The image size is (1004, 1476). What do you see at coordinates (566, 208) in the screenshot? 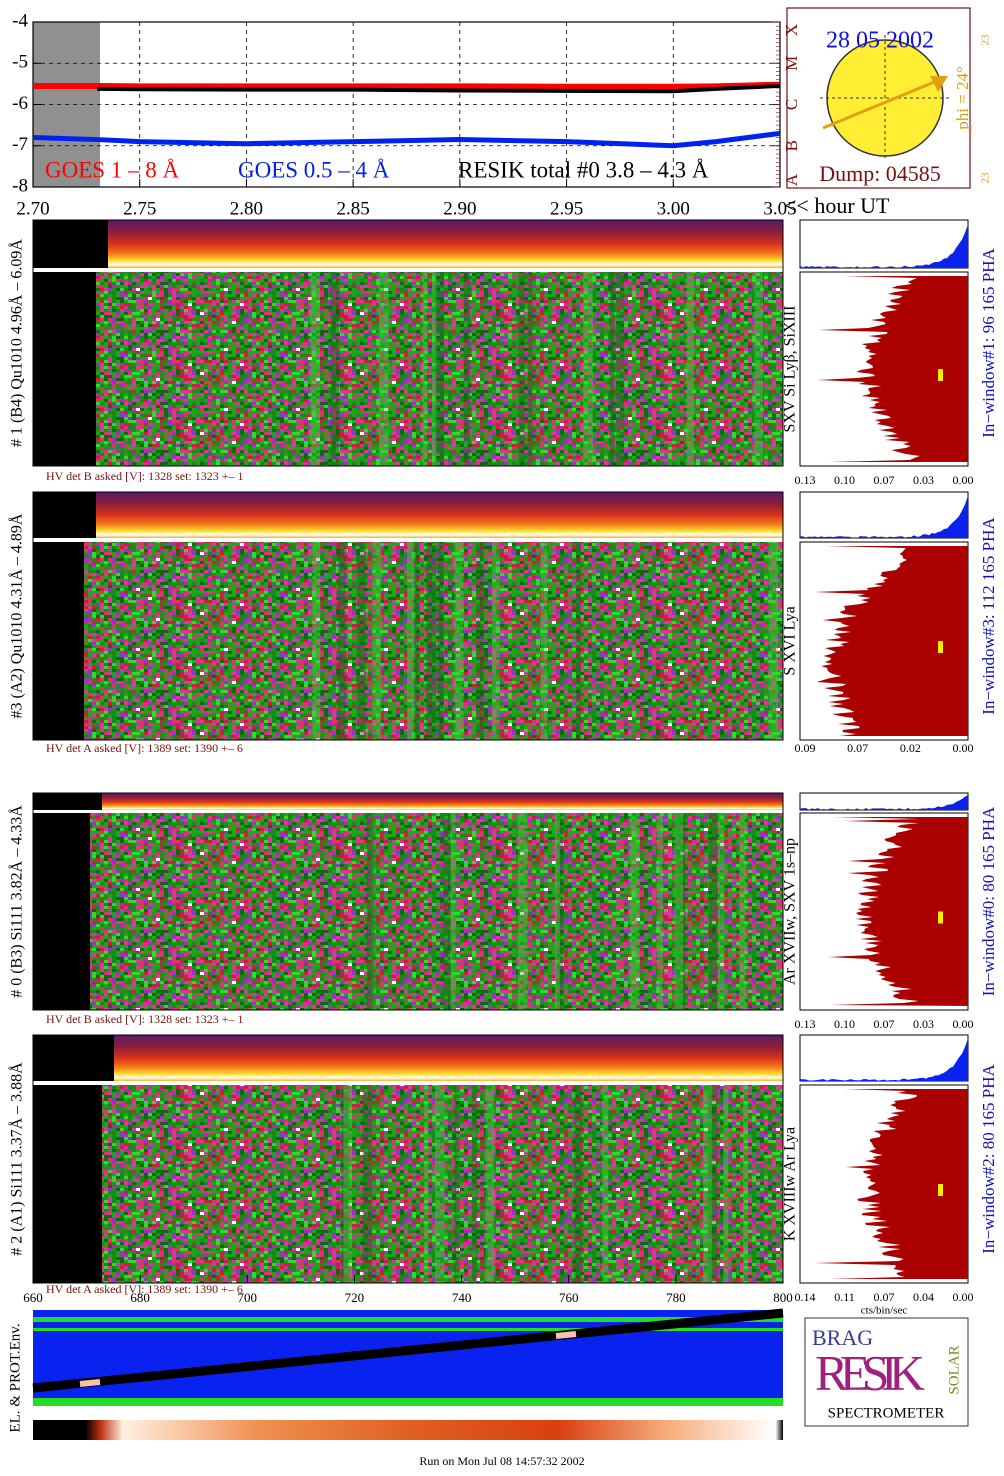
I see `x-tick-label: 2.95` at bounding box center [566, 208].